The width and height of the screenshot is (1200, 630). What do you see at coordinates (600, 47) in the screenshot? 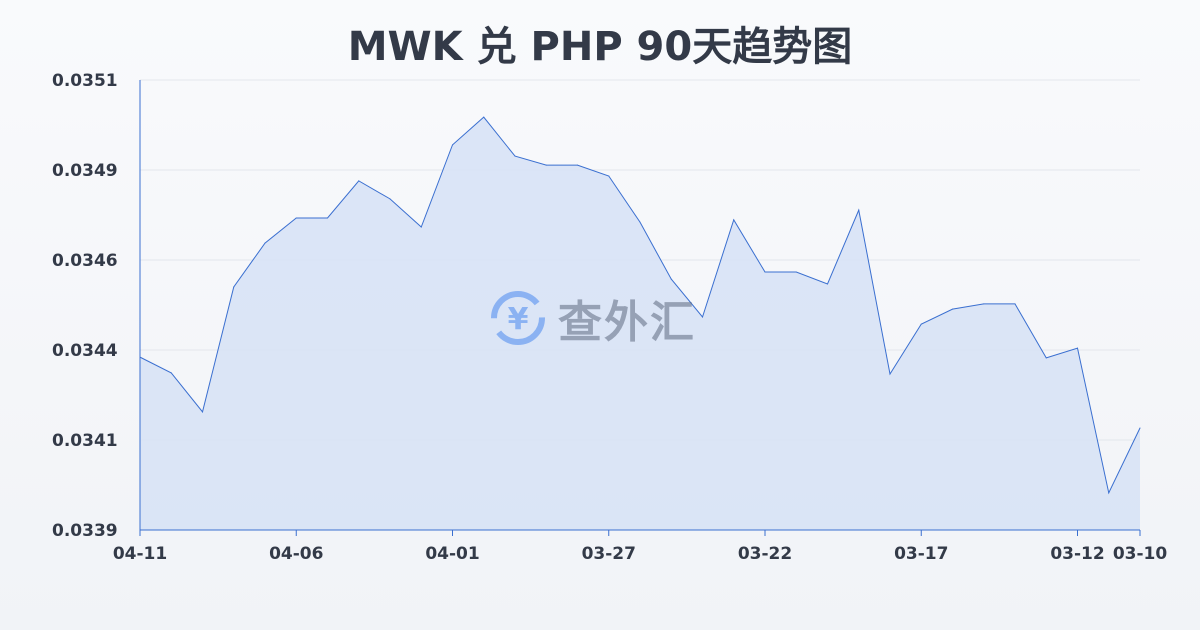
I see `chart-title: MWK 兑 PHP 90天趋势图` at bounding box center [600, 47].